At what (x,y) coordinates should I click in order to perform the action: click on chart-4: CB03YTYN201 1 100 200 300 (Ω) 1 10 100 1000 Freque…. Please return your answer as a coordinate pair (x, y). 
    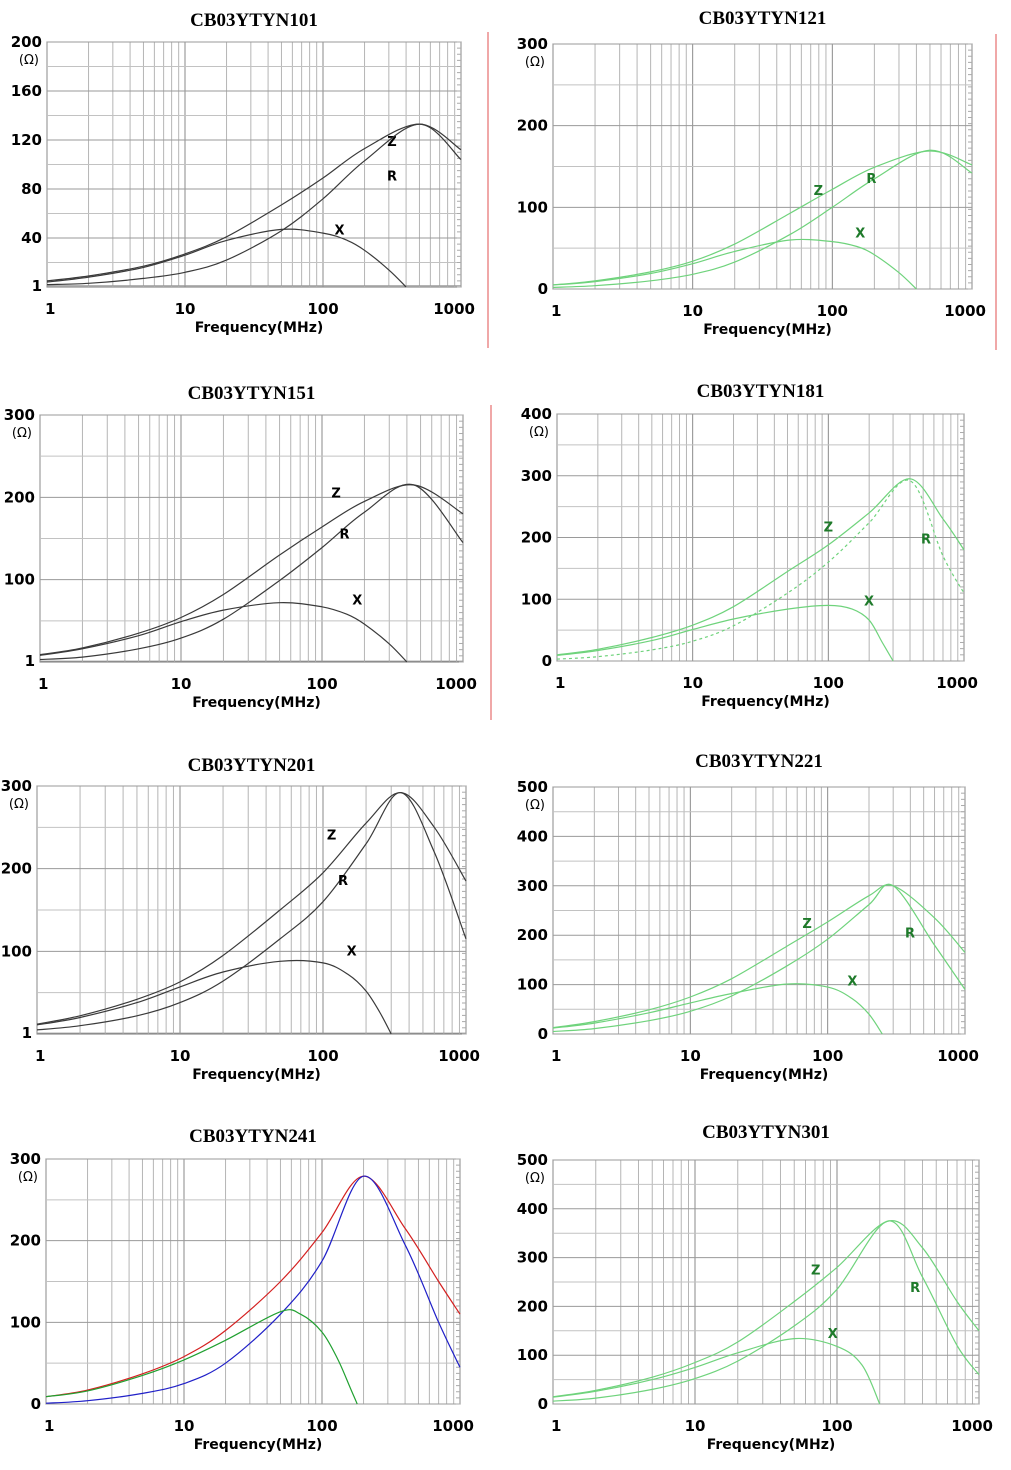
    Looking at the image, I should click on (240, 919).